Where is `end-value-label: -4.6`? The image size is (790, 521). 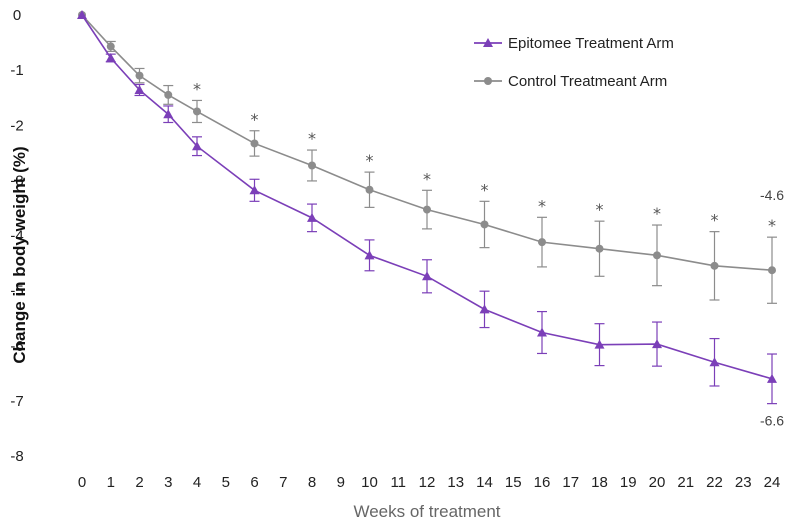 end-value-label: -4.6 is located at coordinates (772, 195).